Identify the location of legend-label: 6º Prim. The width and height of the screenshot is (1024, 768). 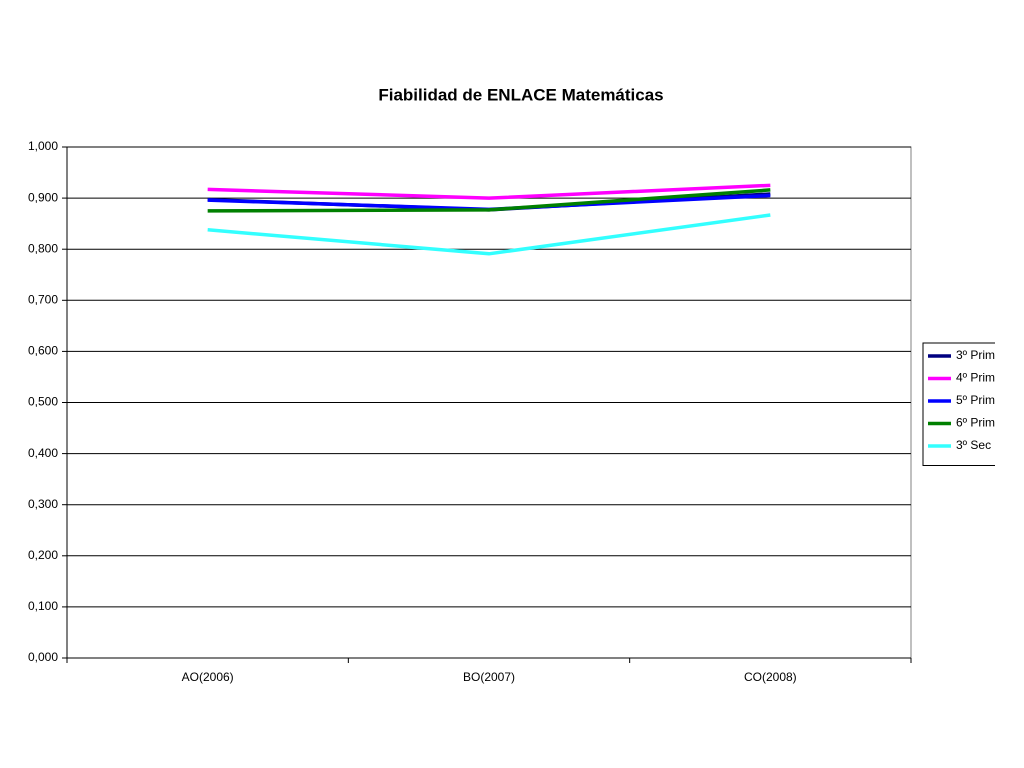
(975, 423).